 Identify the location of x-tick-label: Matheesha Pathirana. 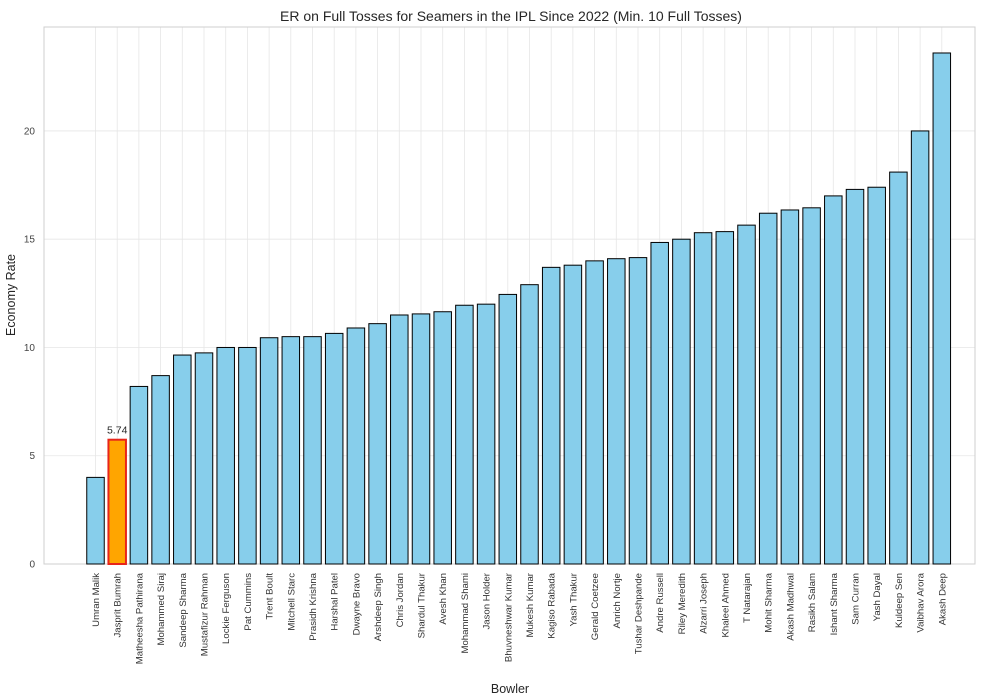
(139, 618).